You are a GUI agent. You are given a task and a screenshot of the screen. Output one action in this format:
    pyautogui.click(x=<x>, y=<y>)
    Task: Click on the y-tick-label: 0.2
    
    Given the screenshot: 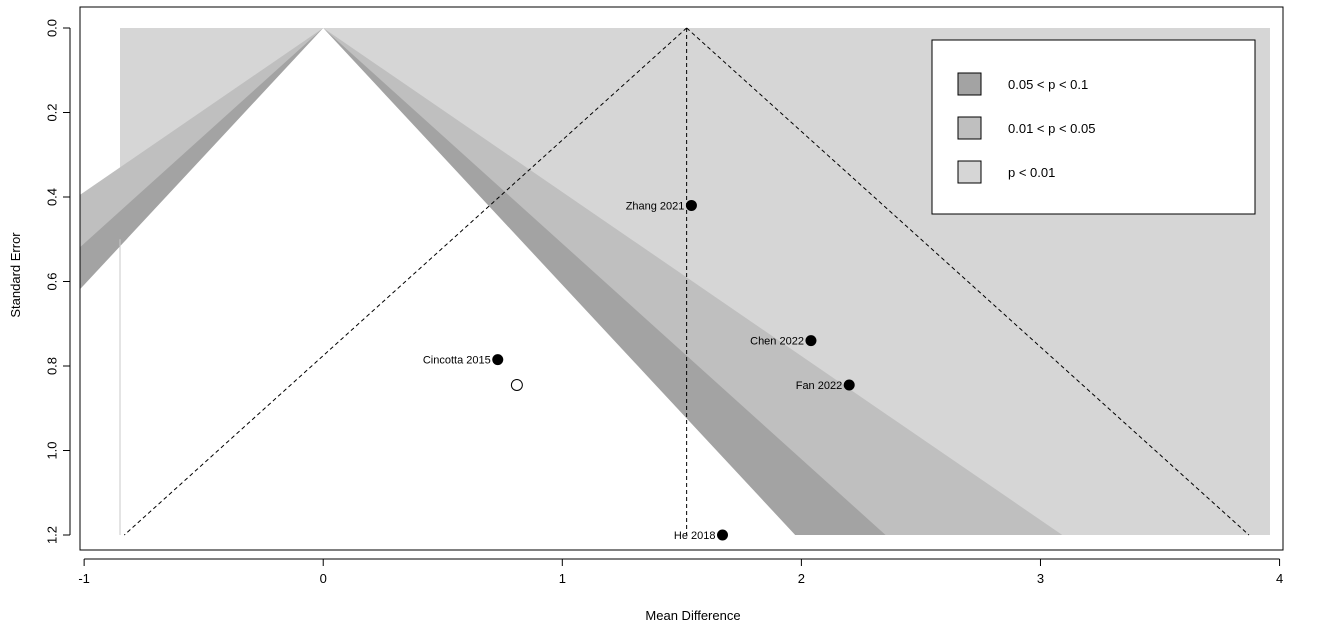 What is the action you would take?
    pyautogui.click(x=51, y=112)
    